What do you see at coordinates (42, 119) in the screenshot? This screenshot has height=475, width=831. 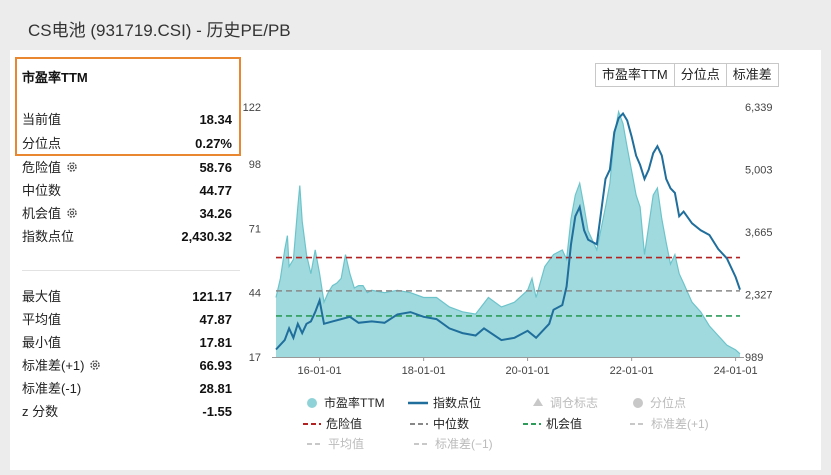 I see `current-value-label: 当前值` at bounding box center [42, 119].